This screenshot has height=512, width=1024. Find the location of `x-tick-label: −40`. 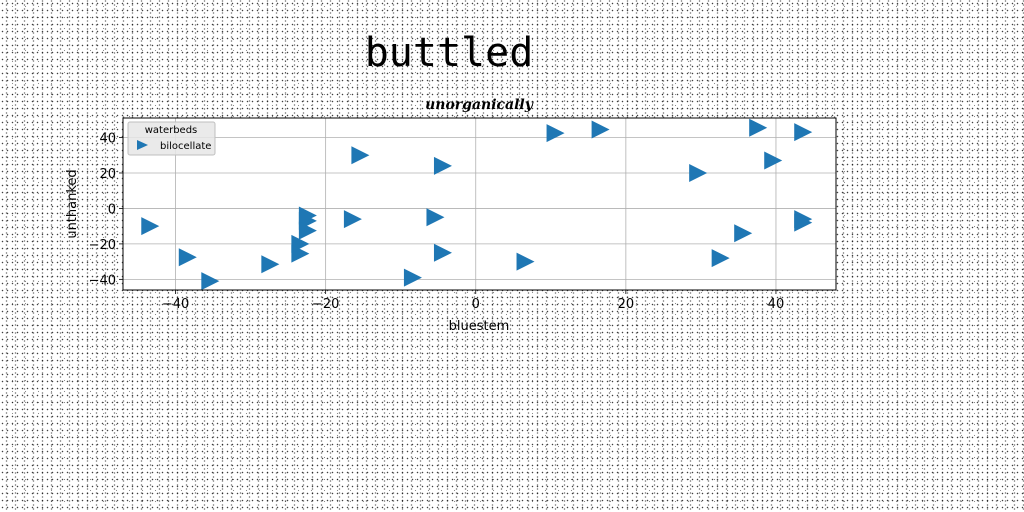

x-tick-label: −40 is located at coordinates (175, 304).